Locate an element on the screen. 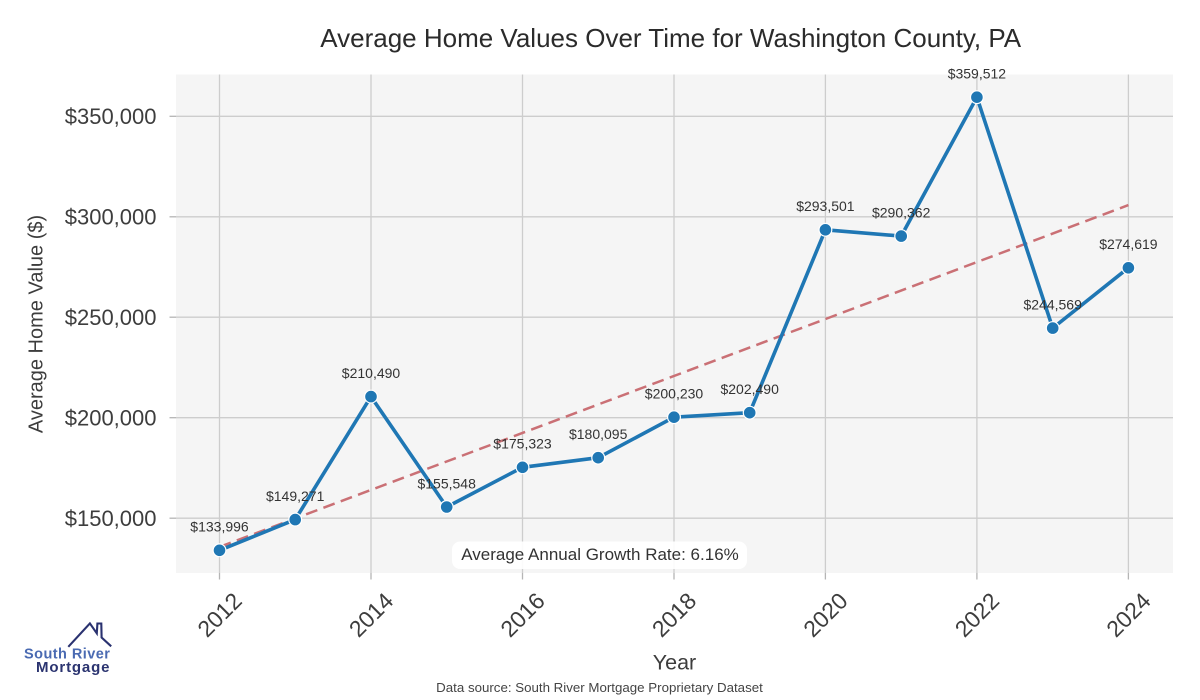  svg-text: $210,490 is located at coordinates (371, 373).